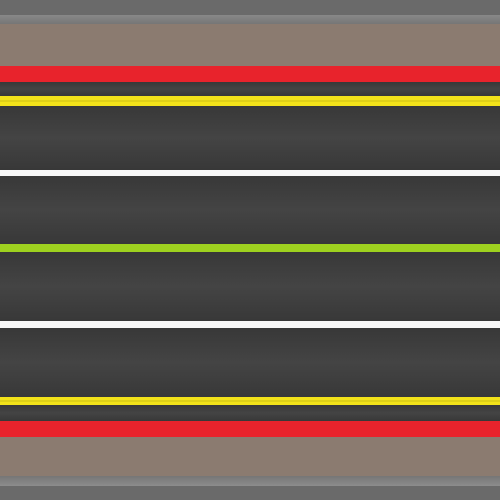  Describe the element at coordinates (250, 429) in the screenshot. I see `bottom-curb` at that location.